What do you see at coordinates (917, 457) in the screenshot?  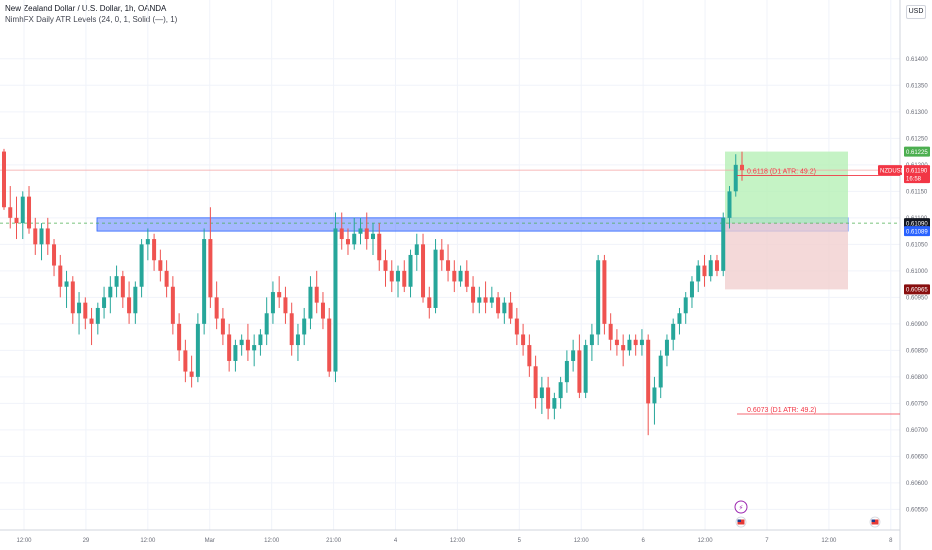 I see `price-tick-label: 0.60650` at bounding box center [917, 457].